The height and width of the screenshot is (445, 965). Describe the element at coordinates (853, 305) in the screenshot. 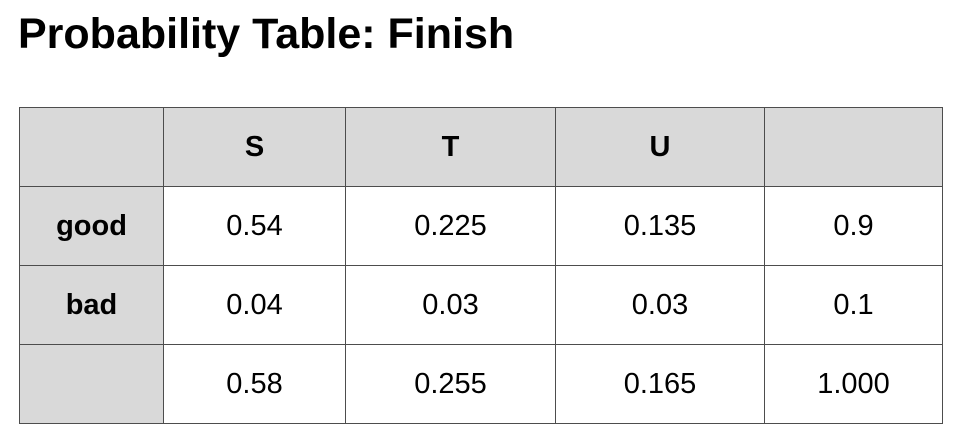

I see `row-total-cell: 0.1` at that location.